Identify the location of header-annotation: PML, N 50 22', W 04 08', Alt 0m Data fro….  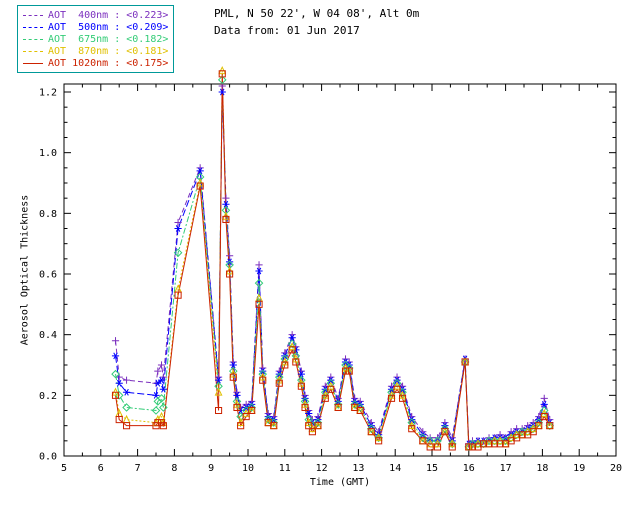
(316, 22).